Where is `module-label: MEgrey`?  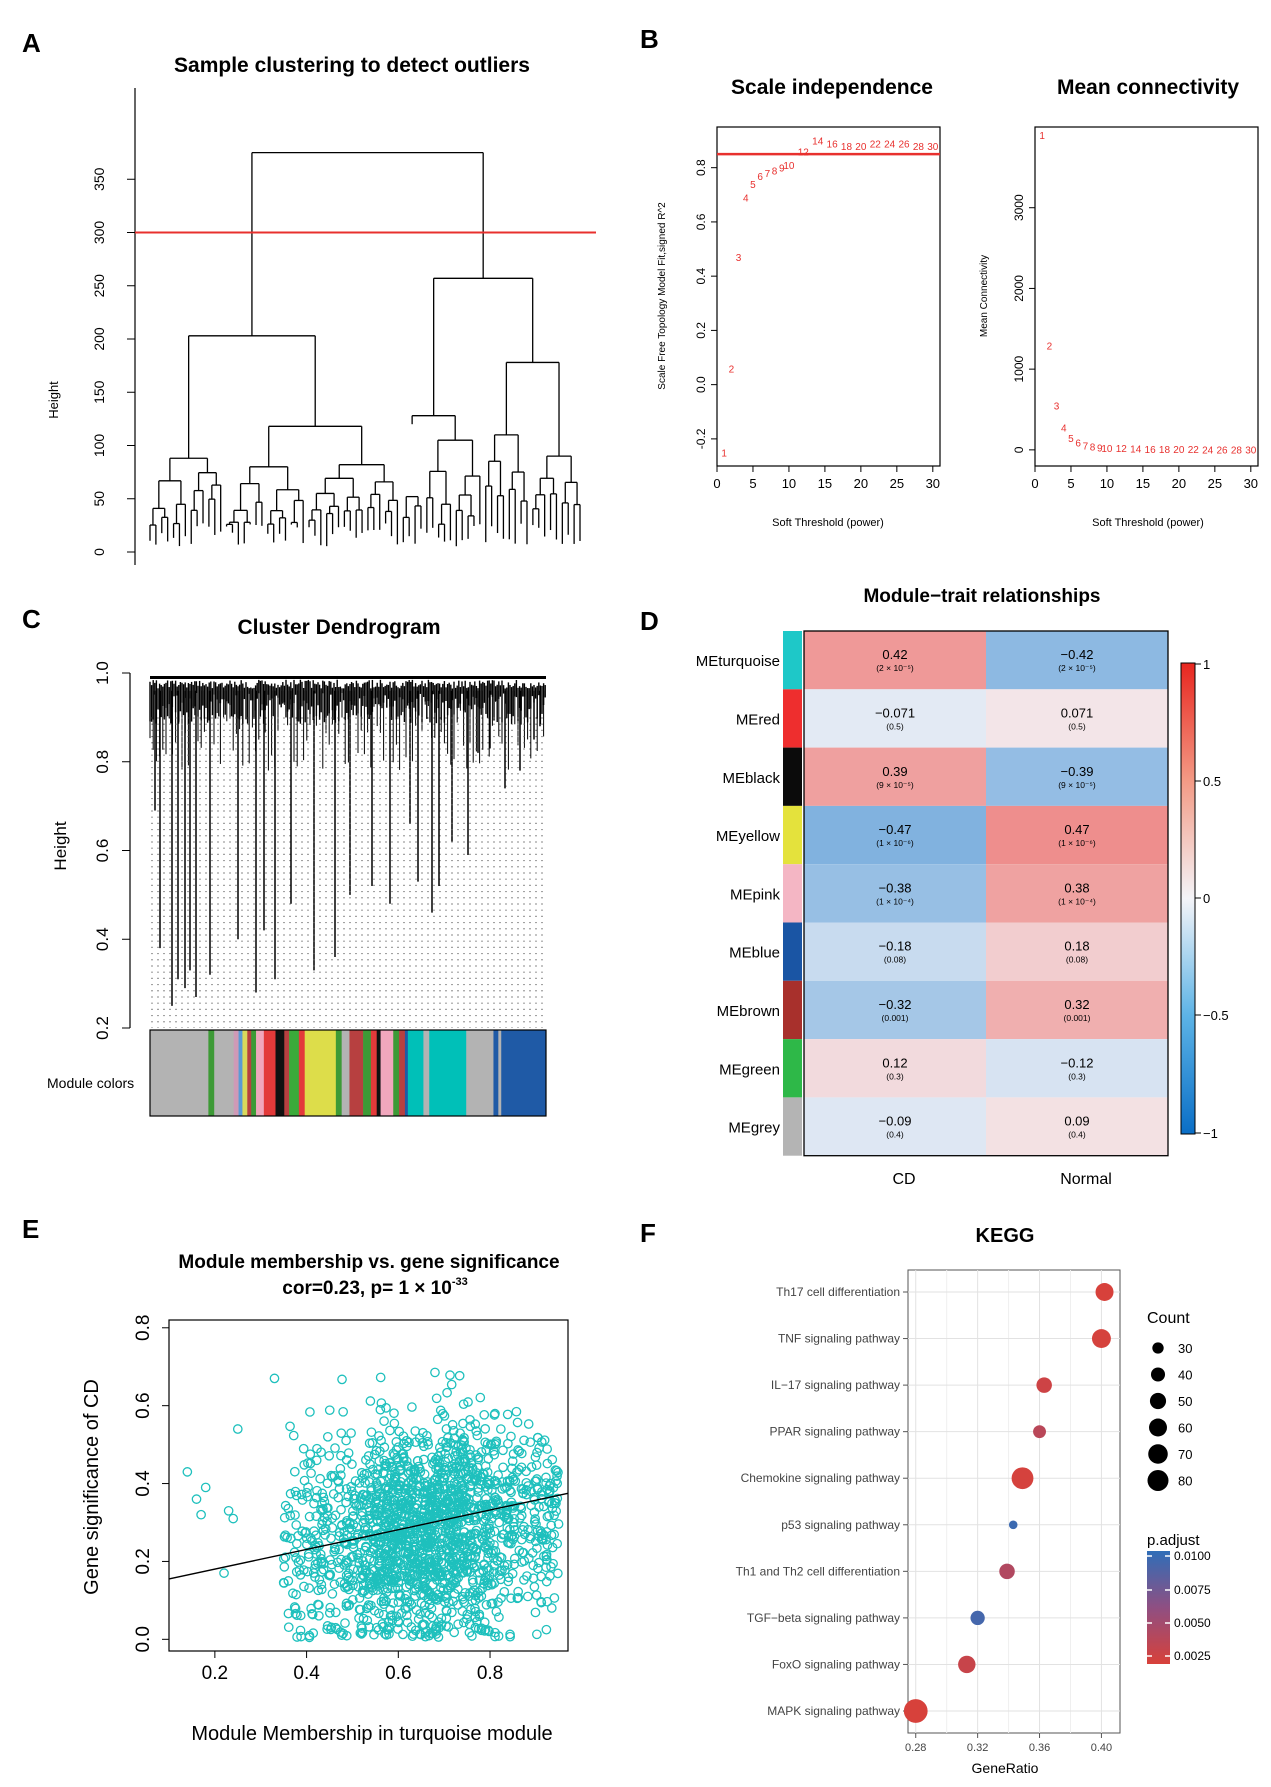 module-label: MEgrey is located at coordinates (754, 1128).